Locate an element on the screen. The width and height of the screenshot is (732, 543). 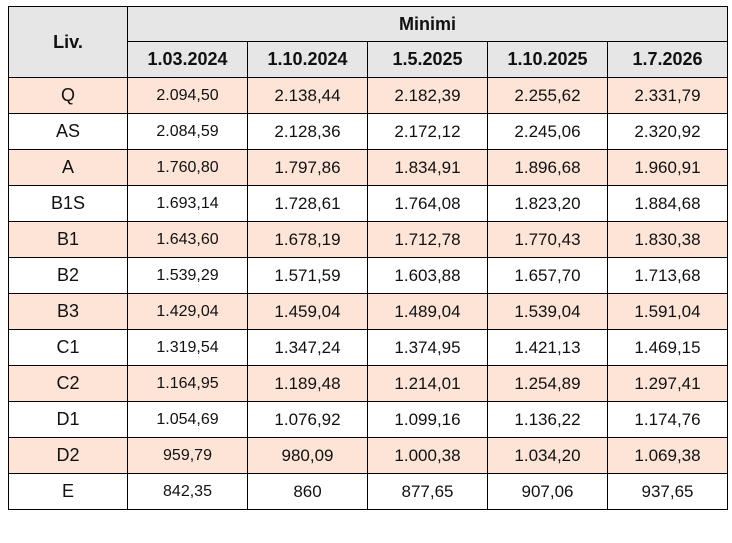
value-cell: 1.643,60 is located at coordinates (187, 239).